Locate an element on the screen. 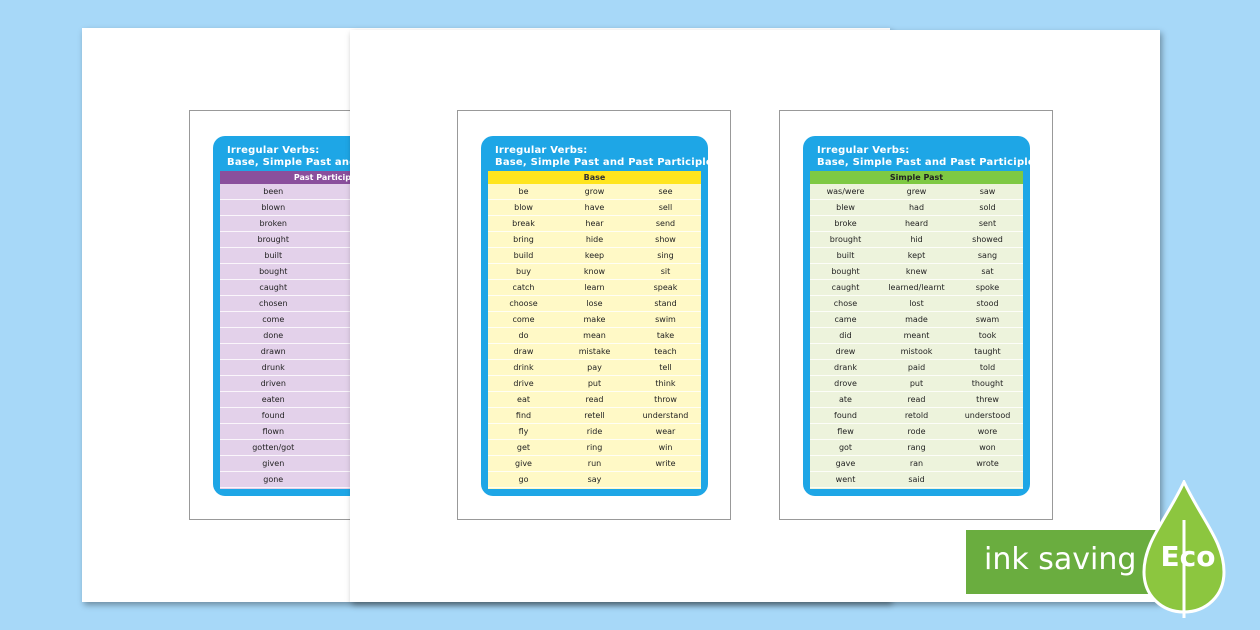 The height and width of the screenshot is (630, 1260). verb-cell: throw is located at coordinates (665, 399).